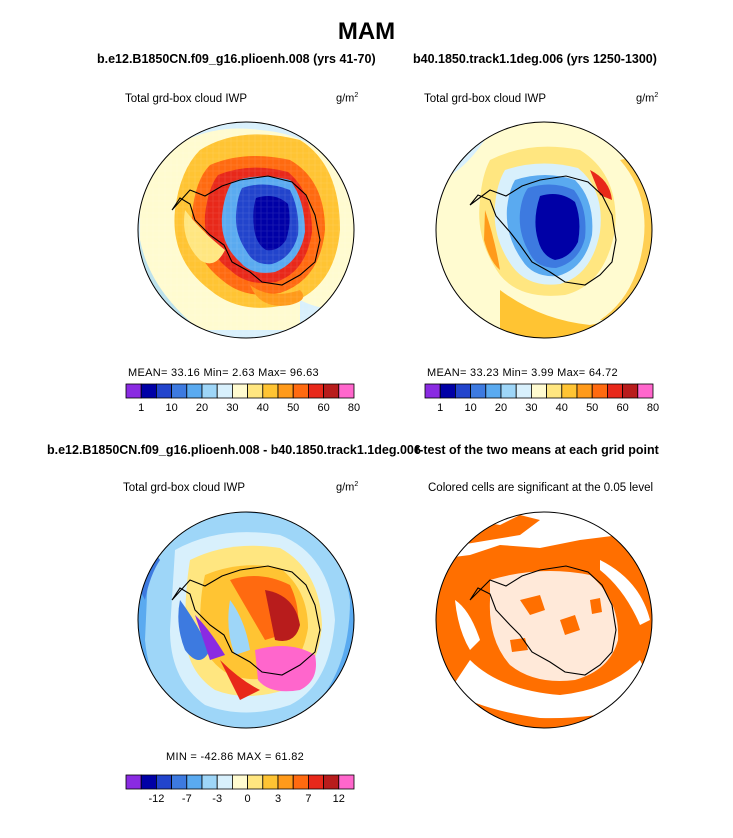  I want to click on panel-2-coastline, so click(543, 230).